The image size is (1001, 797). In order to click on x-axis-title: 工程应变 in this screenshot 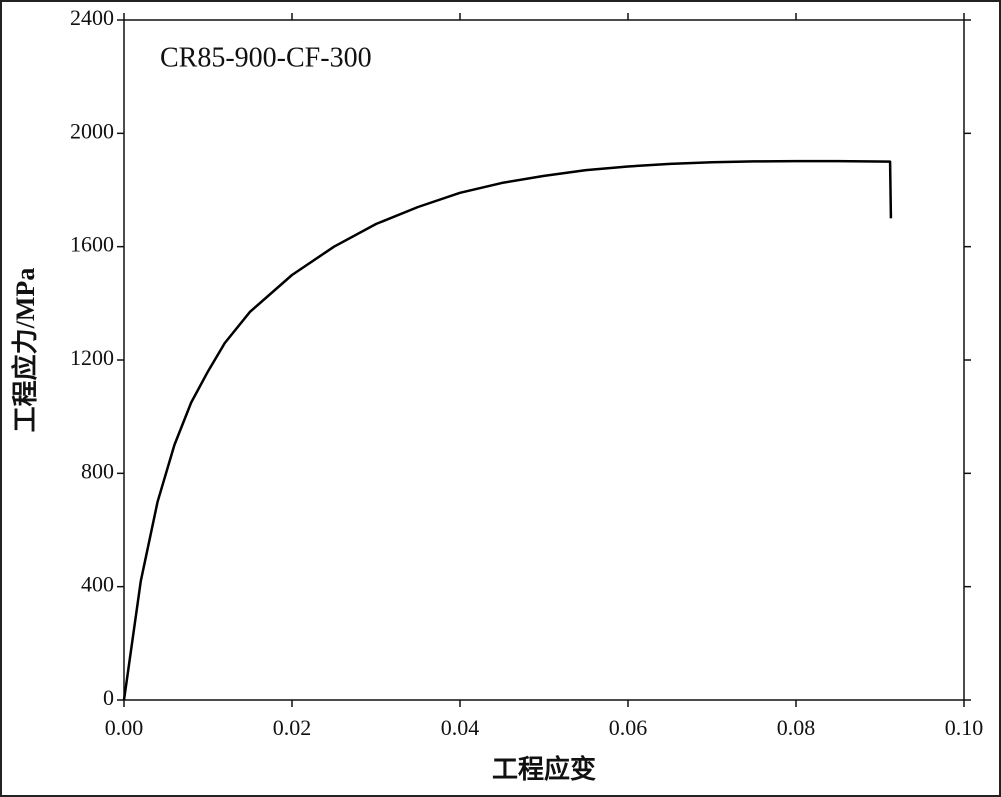, I will do `click(544, 769)`.